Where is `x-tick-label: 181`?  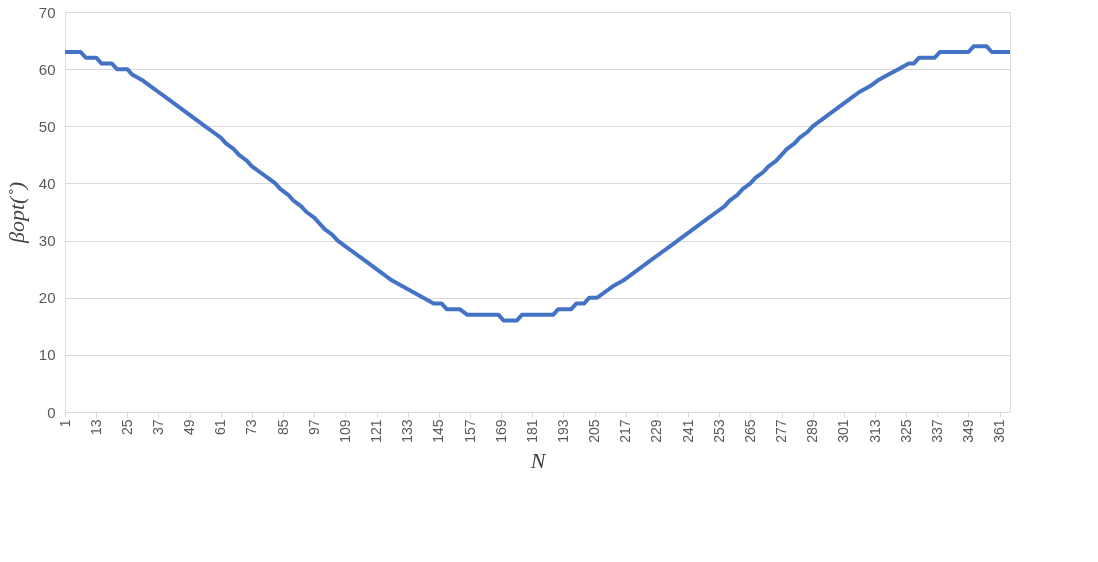
x-tick-label: 181 is located at coordinates (531, 431).